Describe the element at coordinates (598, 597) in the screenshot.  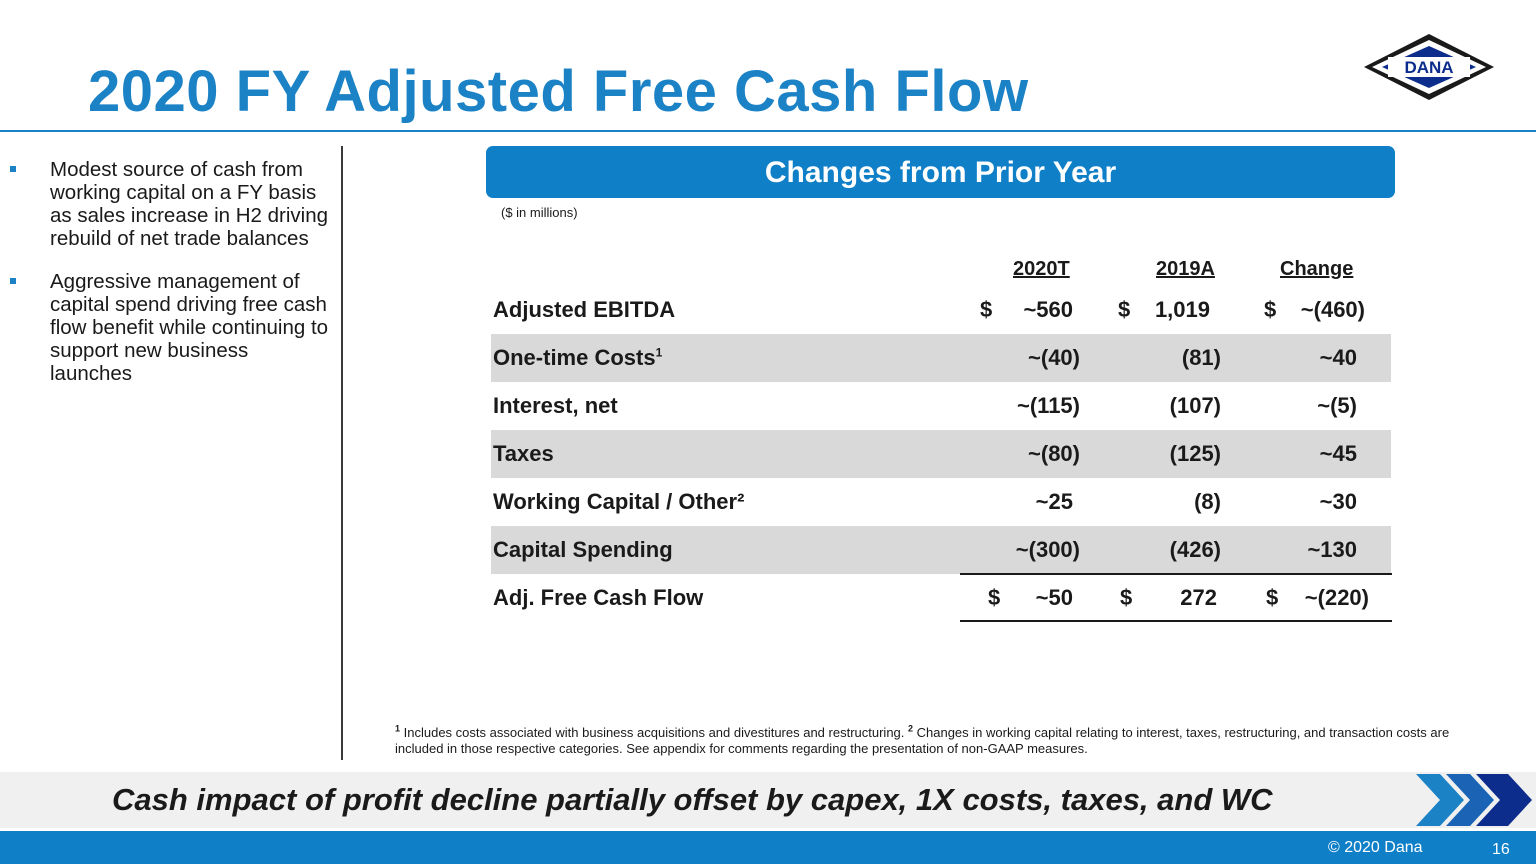
I see `row-label: Adj. Free Cash Flow` at that location.